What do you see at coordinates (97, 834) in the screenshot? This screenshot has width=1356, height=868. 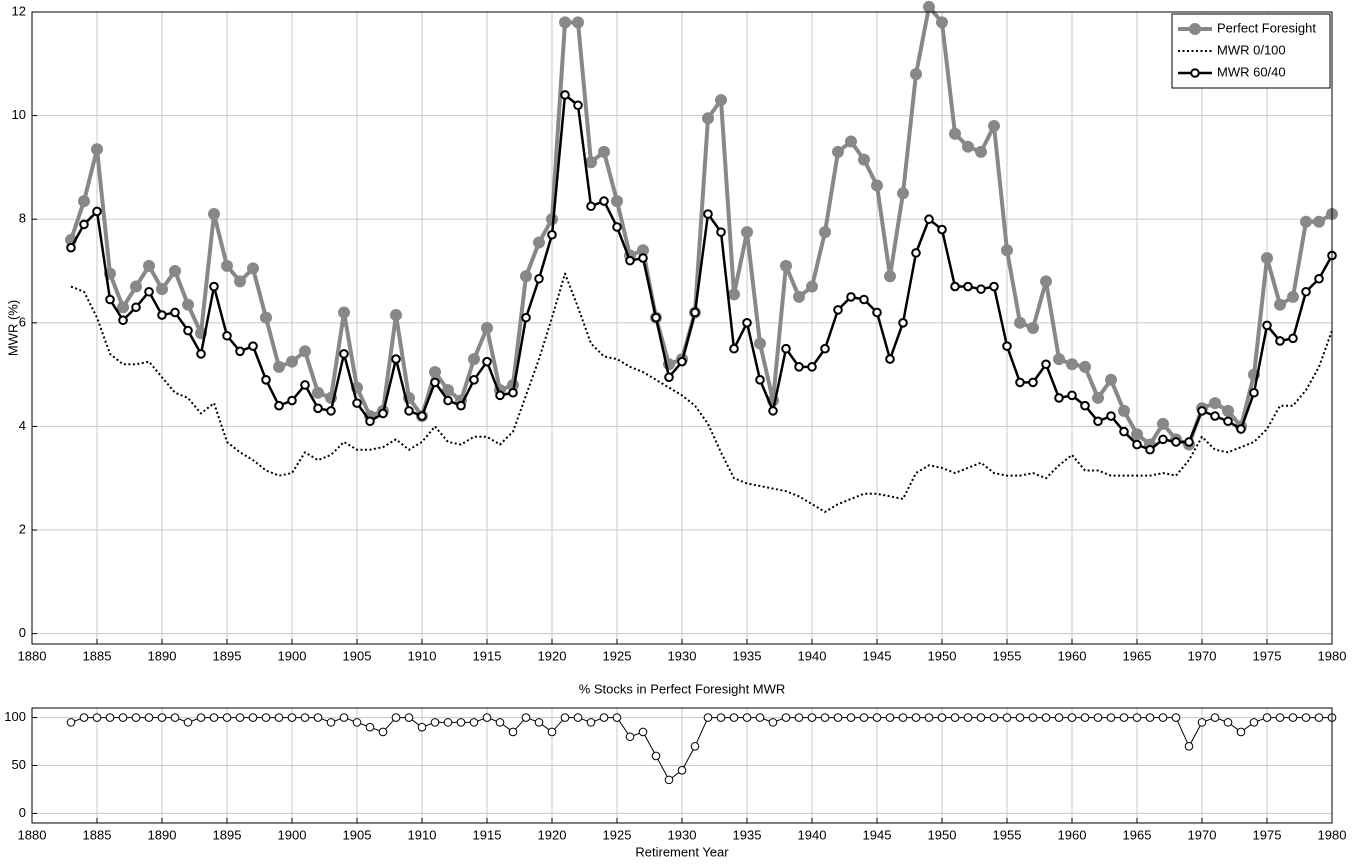 I see `x-tick-label: 1885` at bounding box center [97, 834].